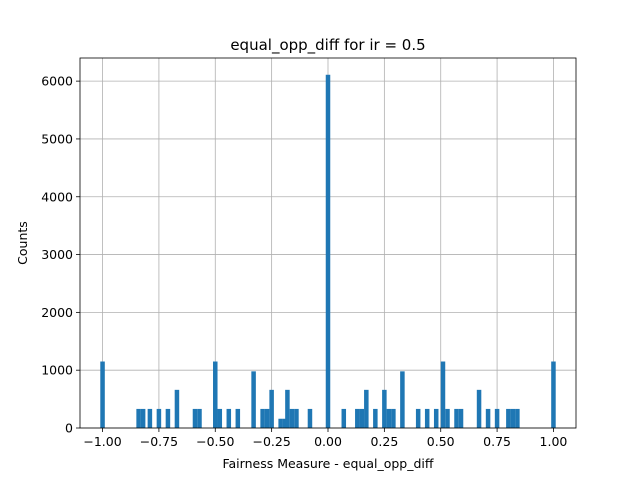 Image resolution: width=640 pixels, height=480 pixels. What do you see at coordinates (497, 441) in the screenshot?
I see `x-tick-label: 0.75` at bounding box center [497, 441].